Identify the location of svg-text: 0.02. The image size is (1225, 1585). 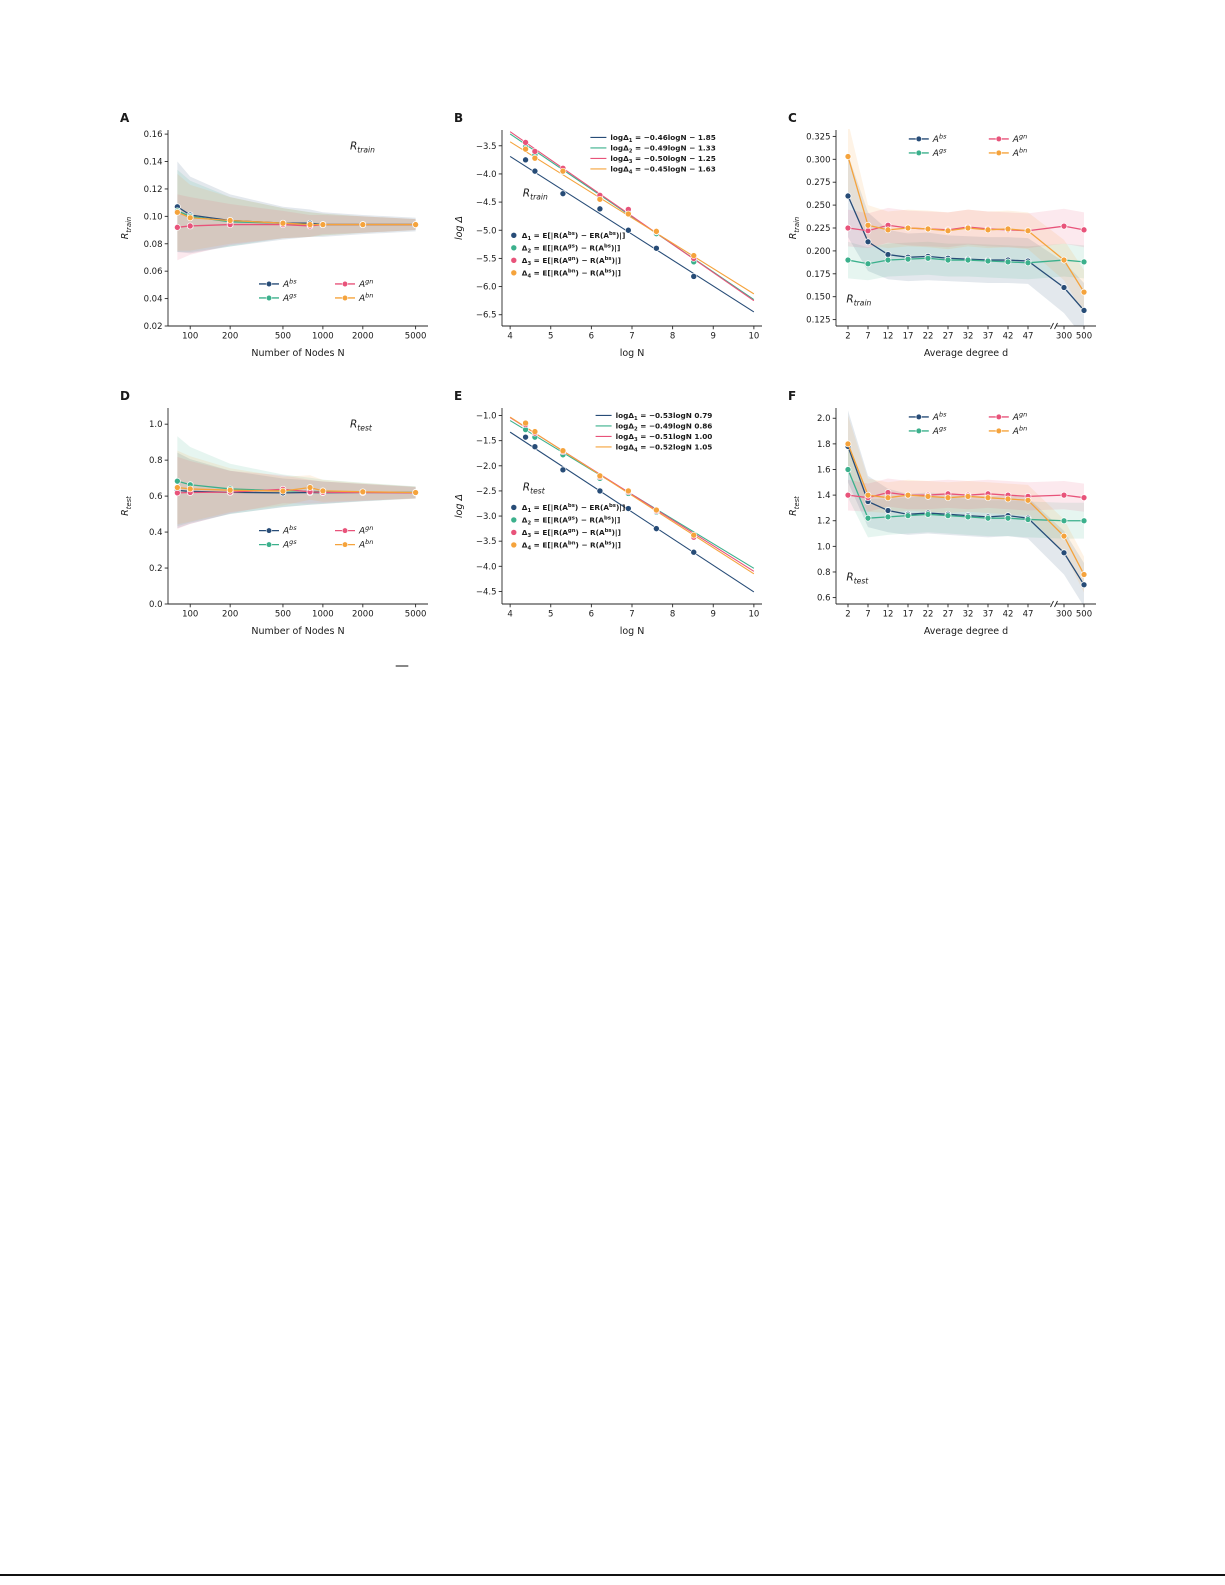
(153, 327).